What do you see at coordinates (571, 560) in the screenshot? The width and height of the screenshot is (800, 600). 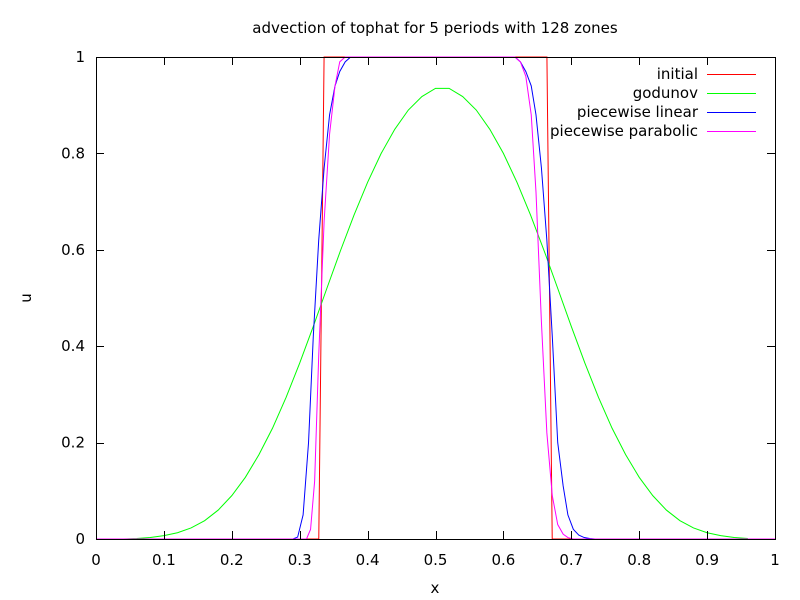 I see `x-tick-label: 0.7` at bounding box center [571, 560].